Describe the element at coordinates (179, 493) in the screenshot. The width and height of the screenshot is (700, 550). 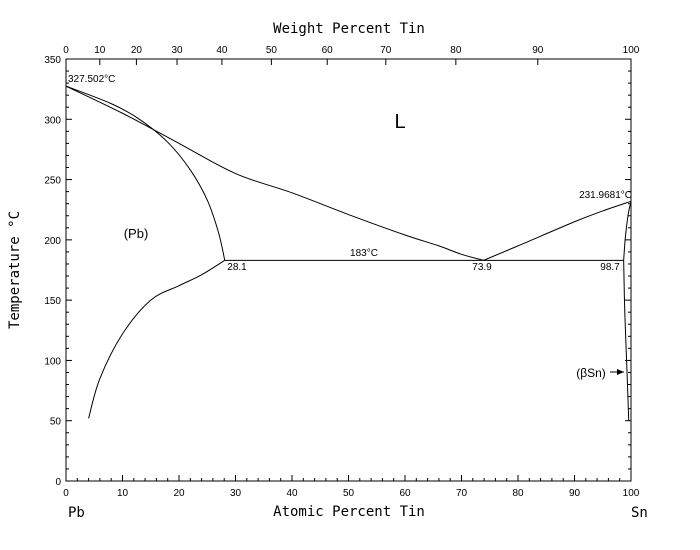
I see `x-tick-label: 20` at that location.